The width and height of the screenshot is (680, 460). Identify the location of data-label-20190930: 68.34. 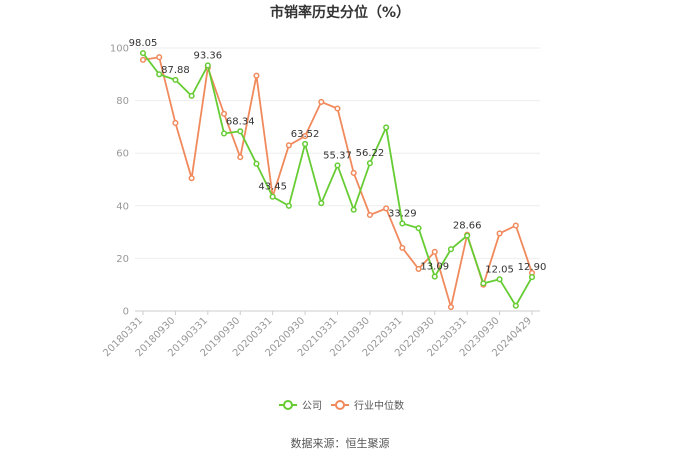
(240, 121).